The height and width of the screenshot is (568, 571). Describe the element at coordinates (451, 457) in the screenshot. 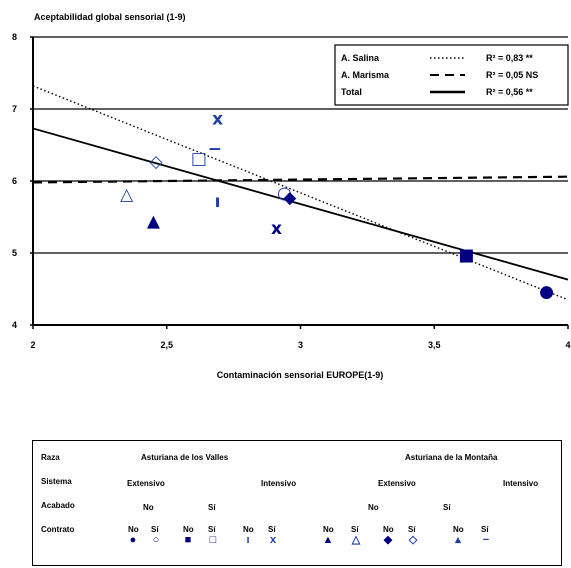

I see `table-raza: Asturiana de la Montaña` at that location.